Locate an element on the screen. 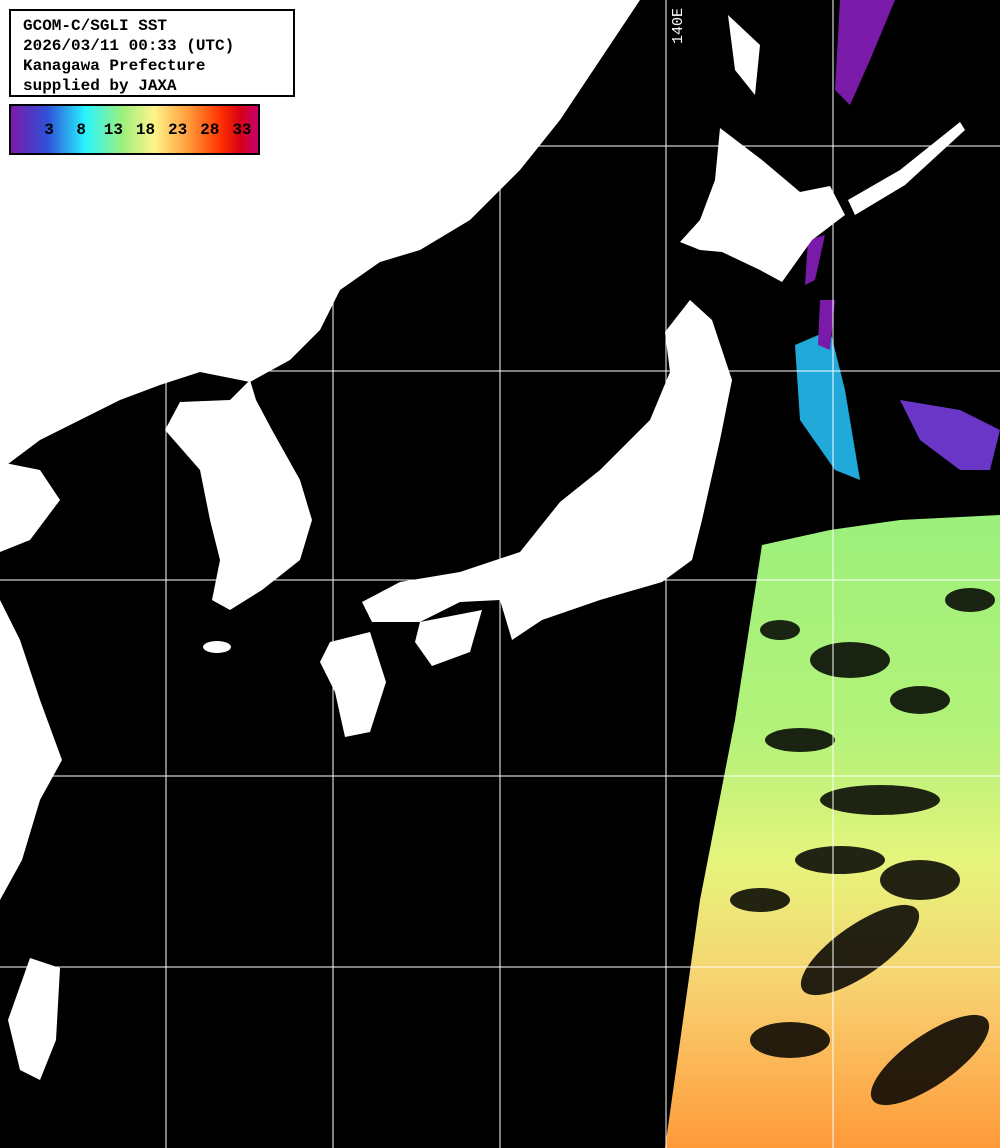 The height and width of the screenshot is (1148, 1000). sst-colorbar: 3 8 13 18 23 28 33 is located at coordinates (134, 129).